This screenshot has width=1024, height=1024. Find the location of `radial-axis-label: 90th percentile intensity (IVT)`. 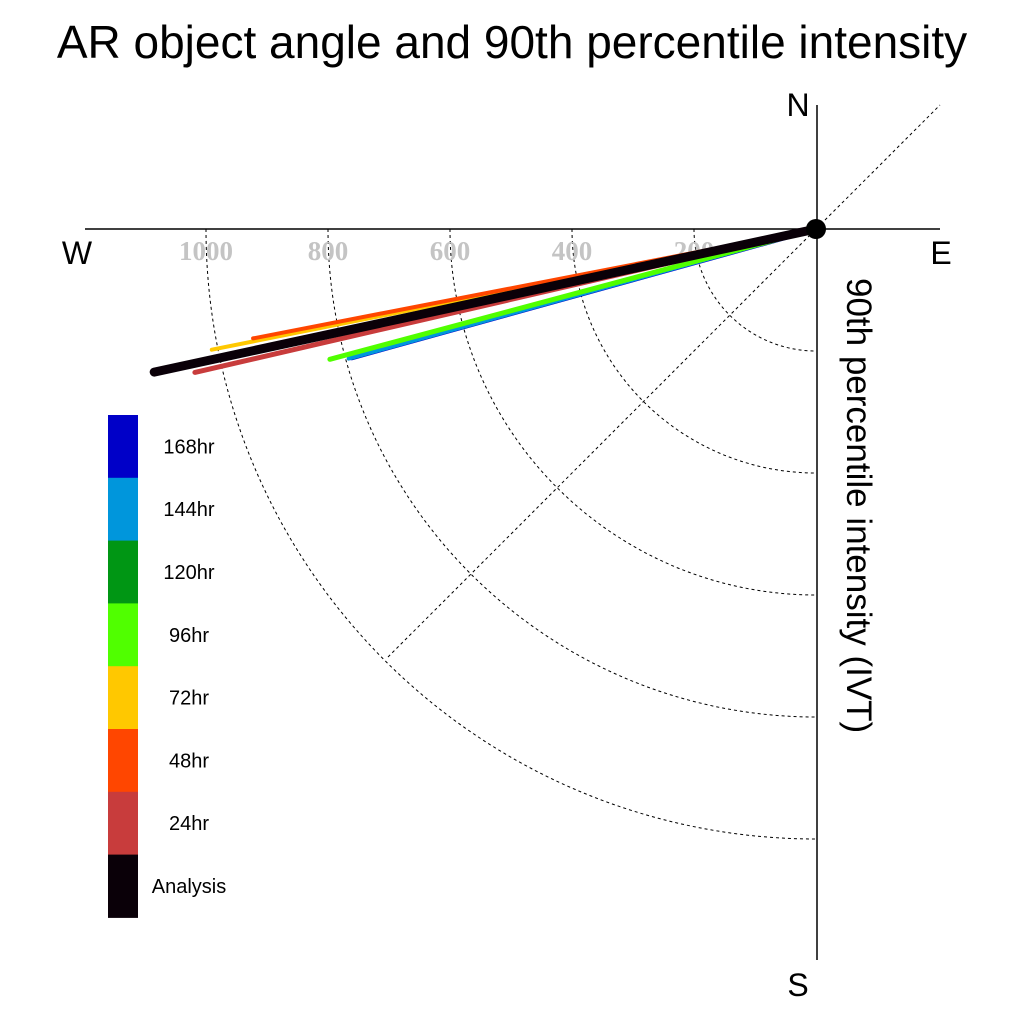

radial-axis-label: 90th percentile intensity (IVT) is located at coordinates (858, 505).